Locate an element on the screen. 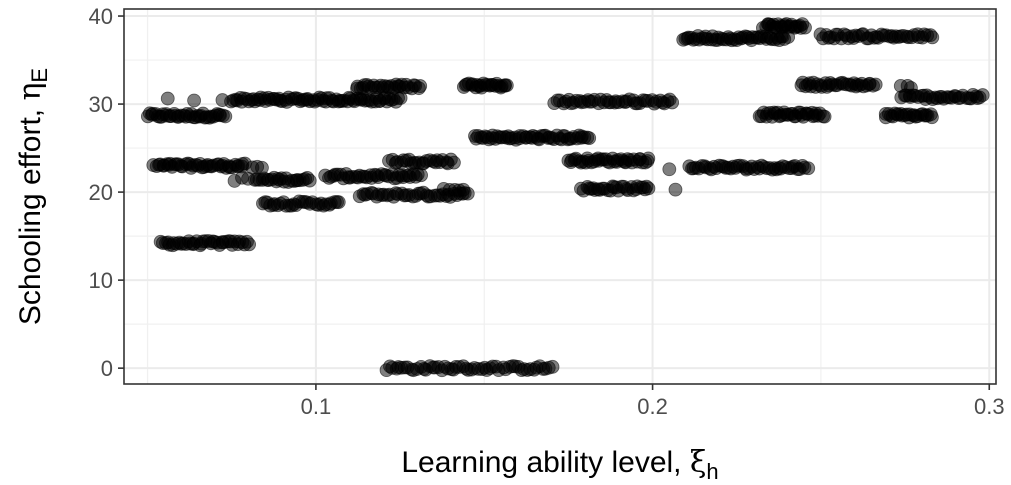 This screenshot has width=1011, height=485. x-axis-title-text: Learning ability level, is located at coordinates (545, 462).